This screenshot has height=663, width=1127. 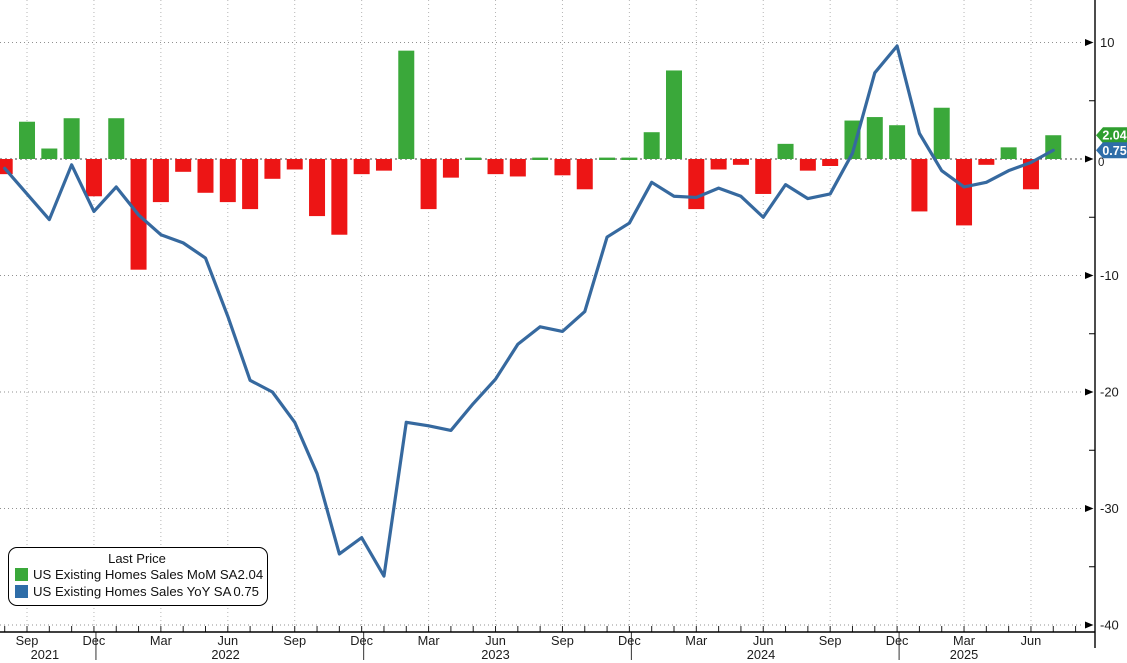 I want to click on y-axis-tick-label: -20, so click(x=1109, y=392).